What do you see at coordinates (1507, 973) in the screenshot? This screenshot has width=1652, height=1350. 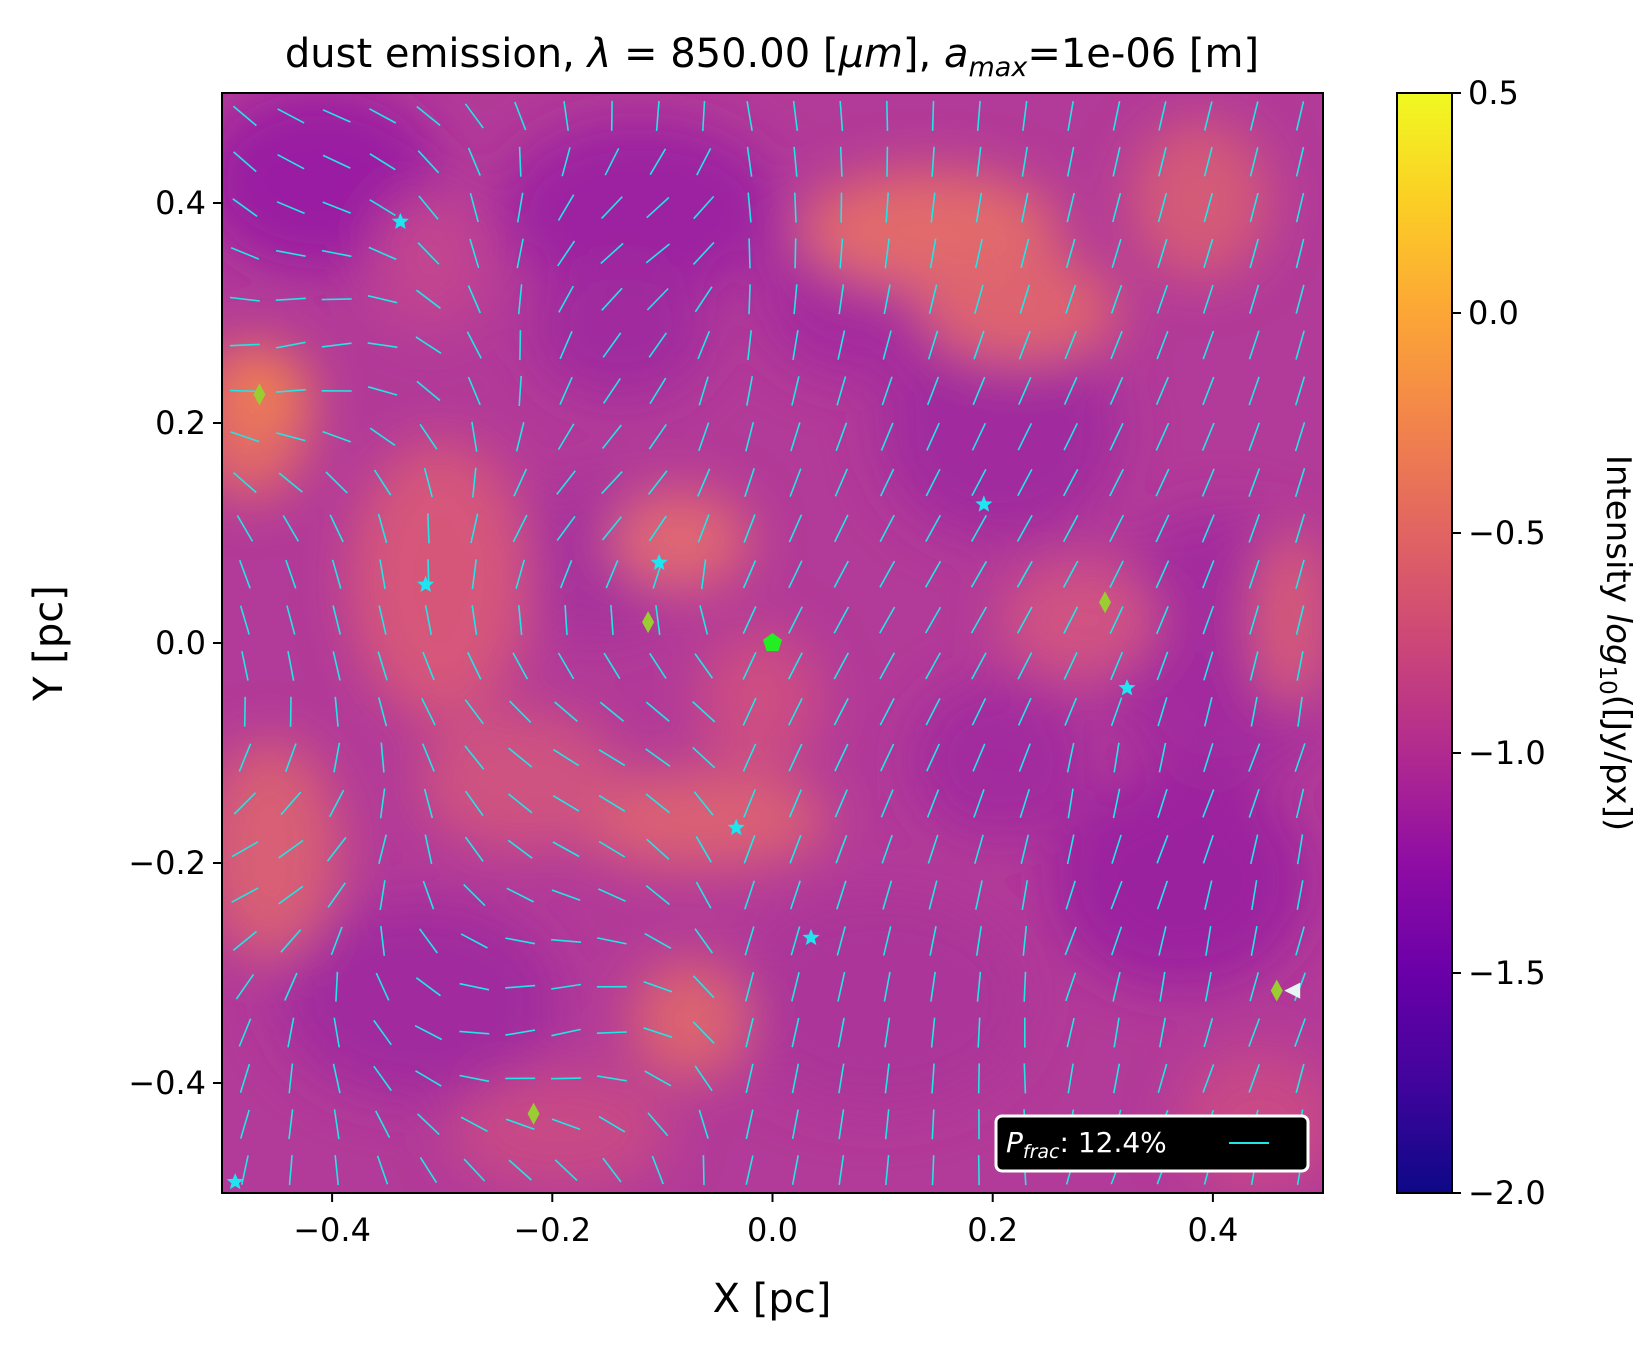 I see `colorbar-tick-label: −1.5` at bounding box center [1507, 973].